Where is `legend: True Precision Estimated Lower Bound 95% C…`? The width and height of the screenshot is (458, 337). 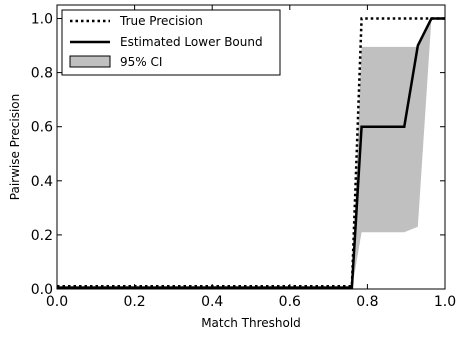 legend: True Precision Estimated Lower Bound 95% C… is located at coordinates (171, 42).